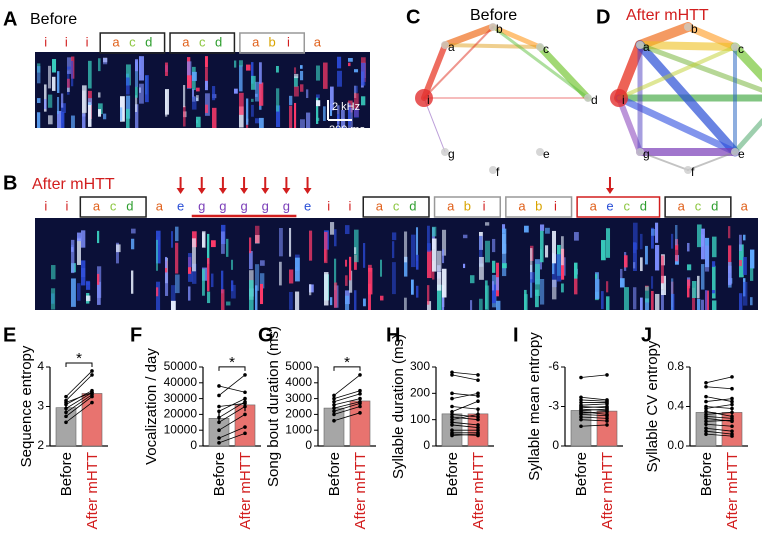 The height and width of the screenshot is (549, 762). I want to click on y-tick-label: 100, so click(420, 419).